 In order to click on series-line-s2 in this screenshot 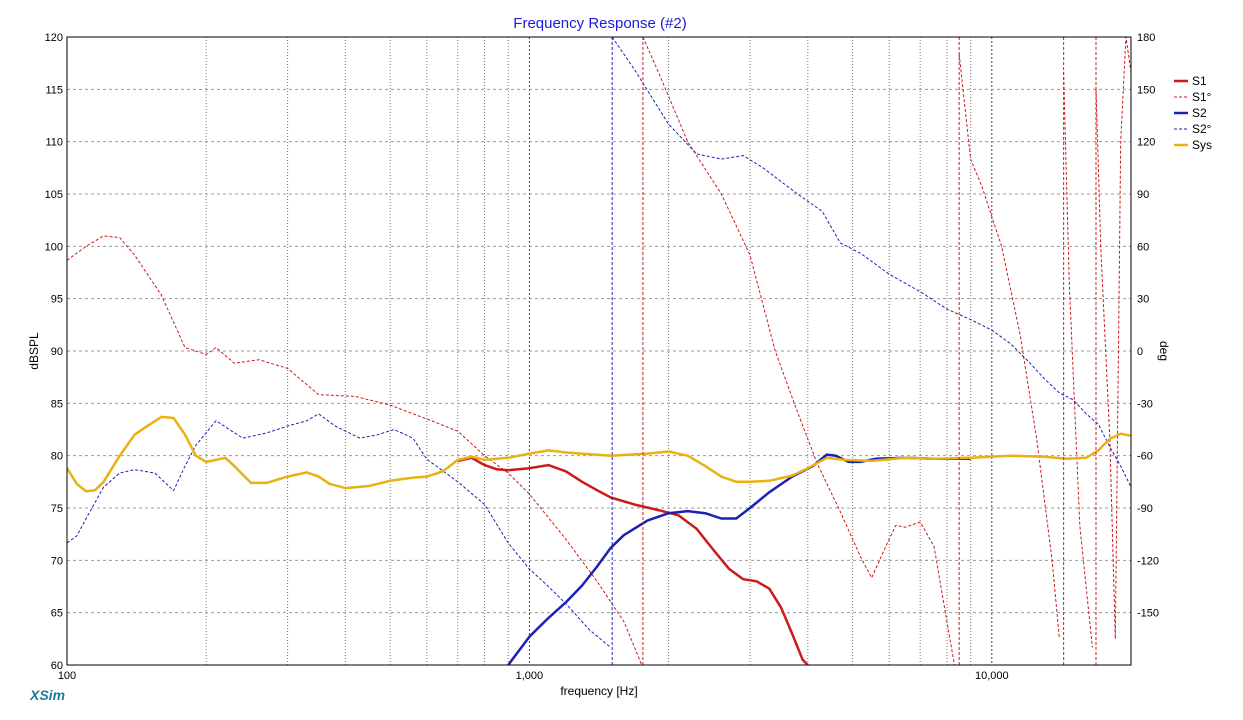, I will do `click(739, 559)`.